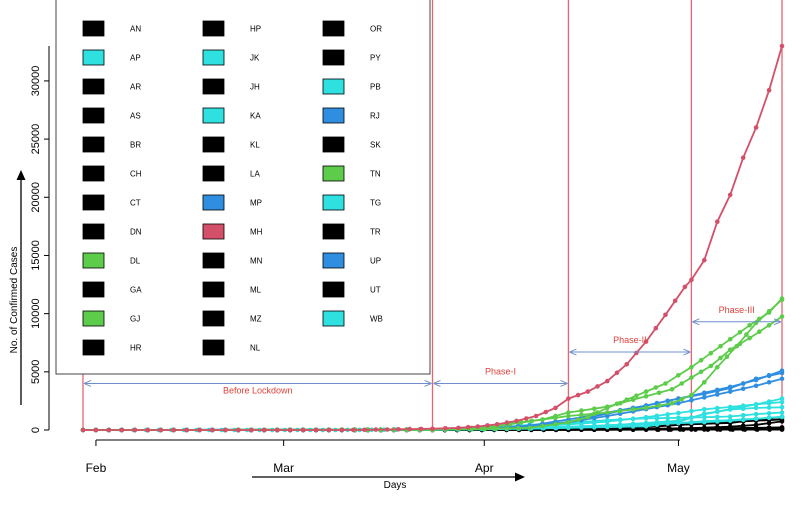 The height and width of the screenshot is (522, 803). Describe the element at coordinates (36, 139) in the screenshot. I see `y-tick-label: 25000` at that location.